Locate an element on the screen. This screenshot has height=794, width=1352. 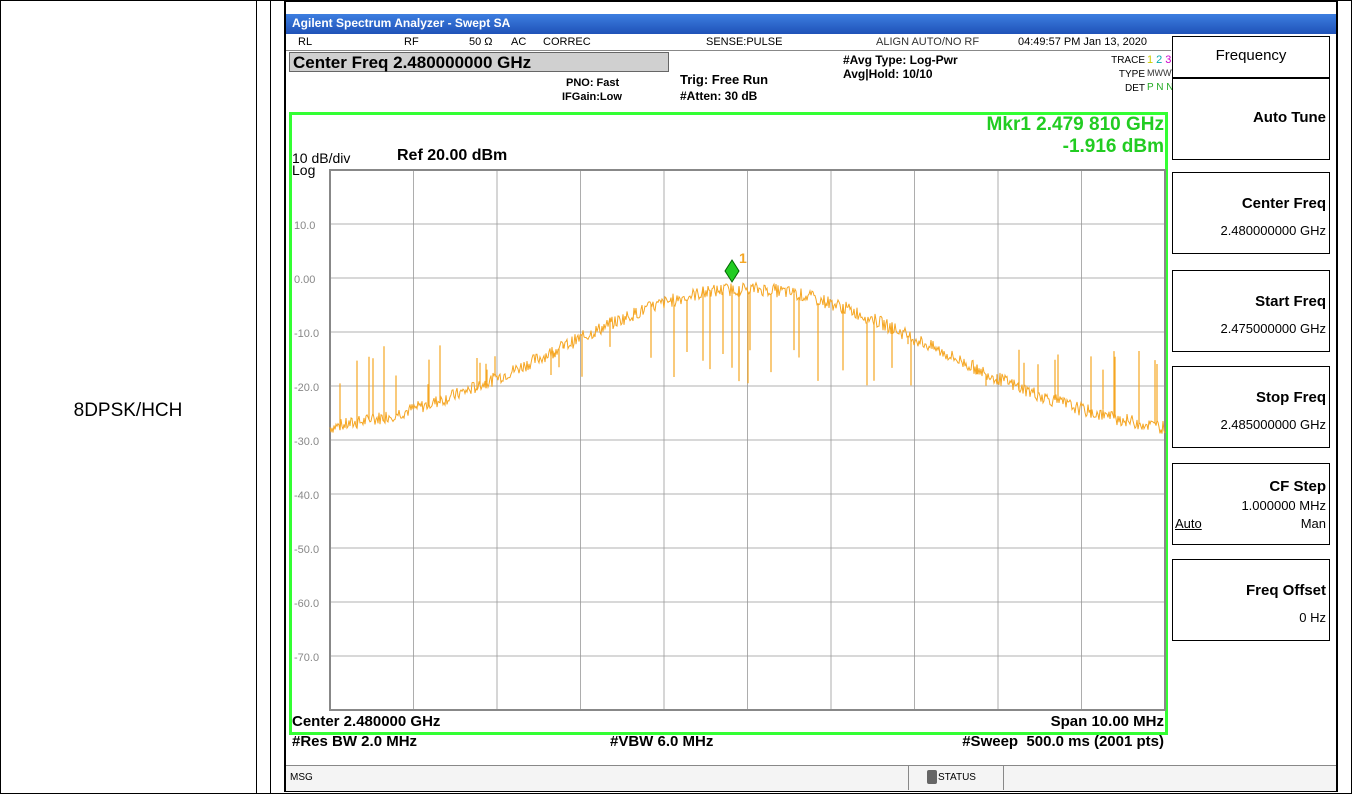
y-tick-label: -60.0 is located at coordinates (306, 604).